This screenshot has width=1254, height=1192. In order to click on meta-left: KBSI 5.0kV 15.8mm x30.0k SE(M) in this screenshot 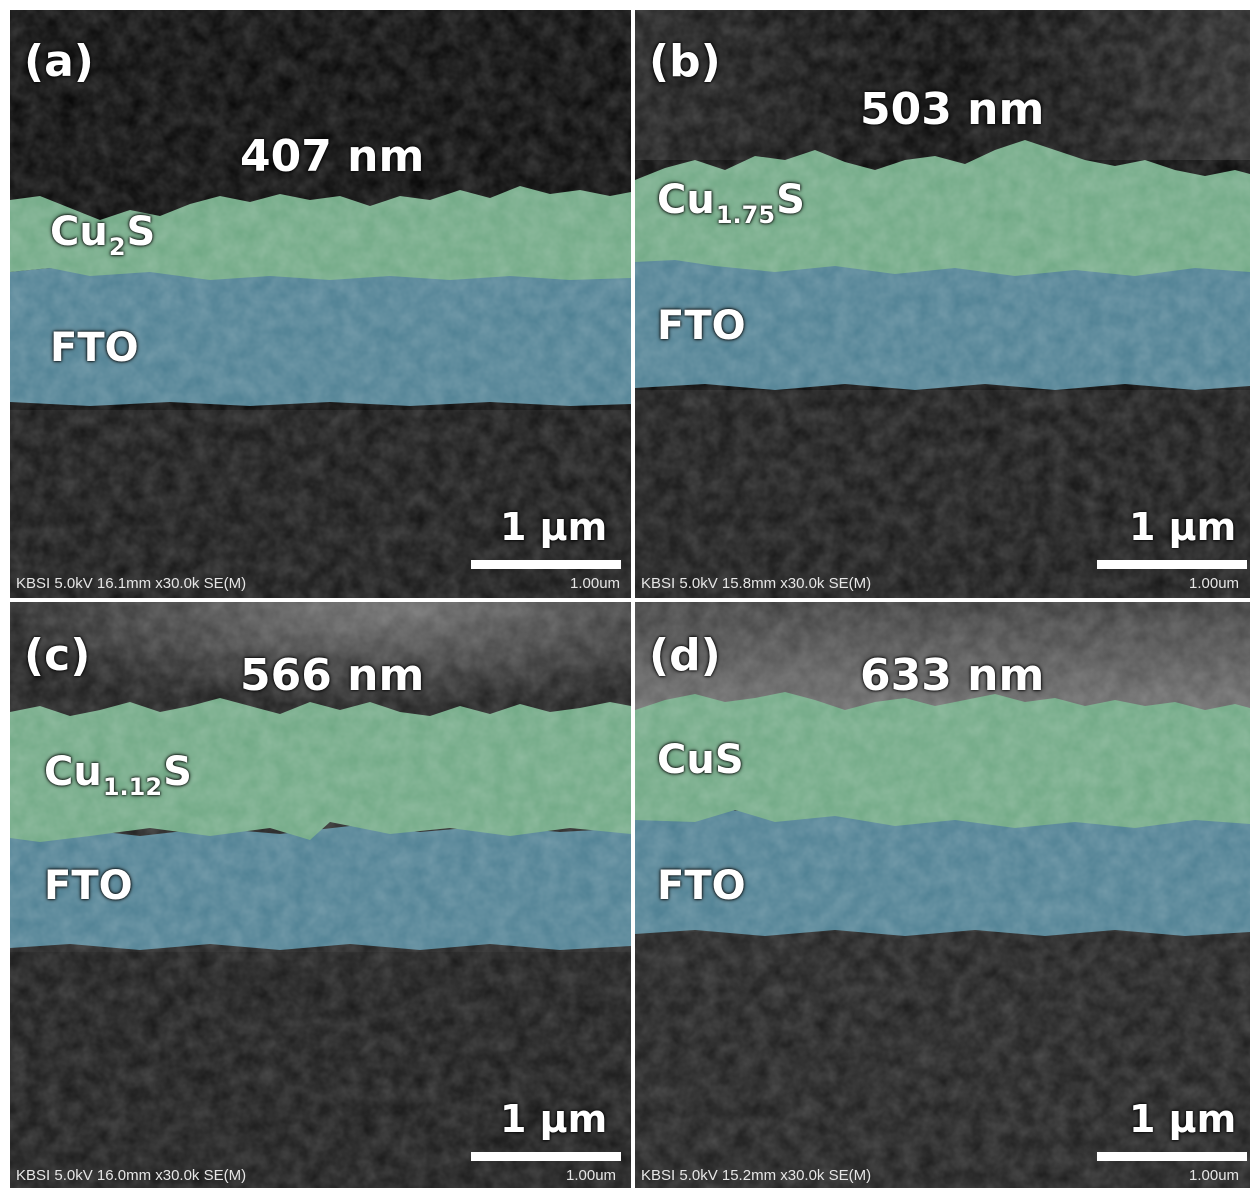, I will do `click(756, 583)`.